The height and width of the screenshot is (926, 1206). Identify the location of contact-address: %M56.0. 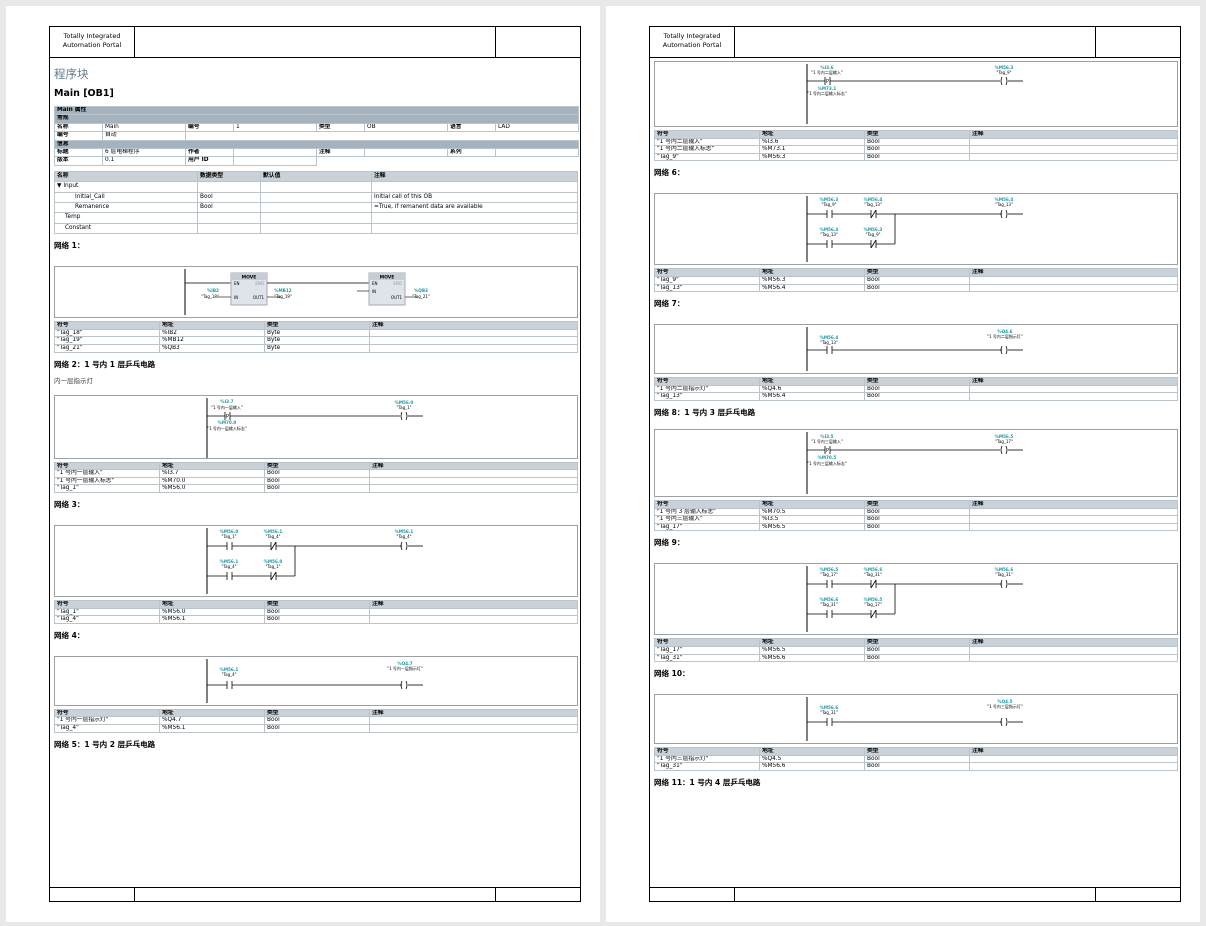
(273, 561).